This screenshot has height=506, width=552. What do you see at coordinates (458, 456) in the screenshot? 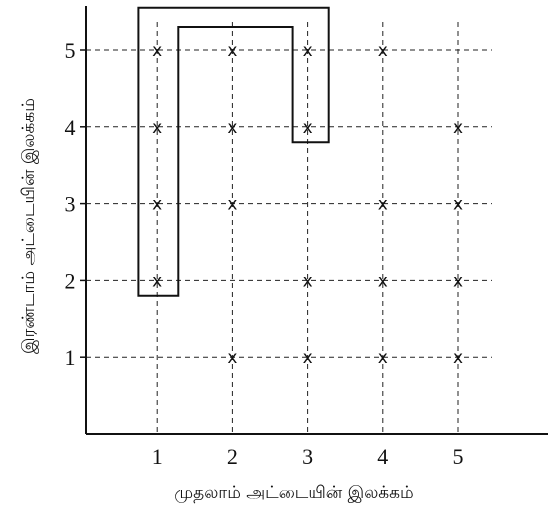
I see `x-tick-label: 5` at bounding box center [458, 456].